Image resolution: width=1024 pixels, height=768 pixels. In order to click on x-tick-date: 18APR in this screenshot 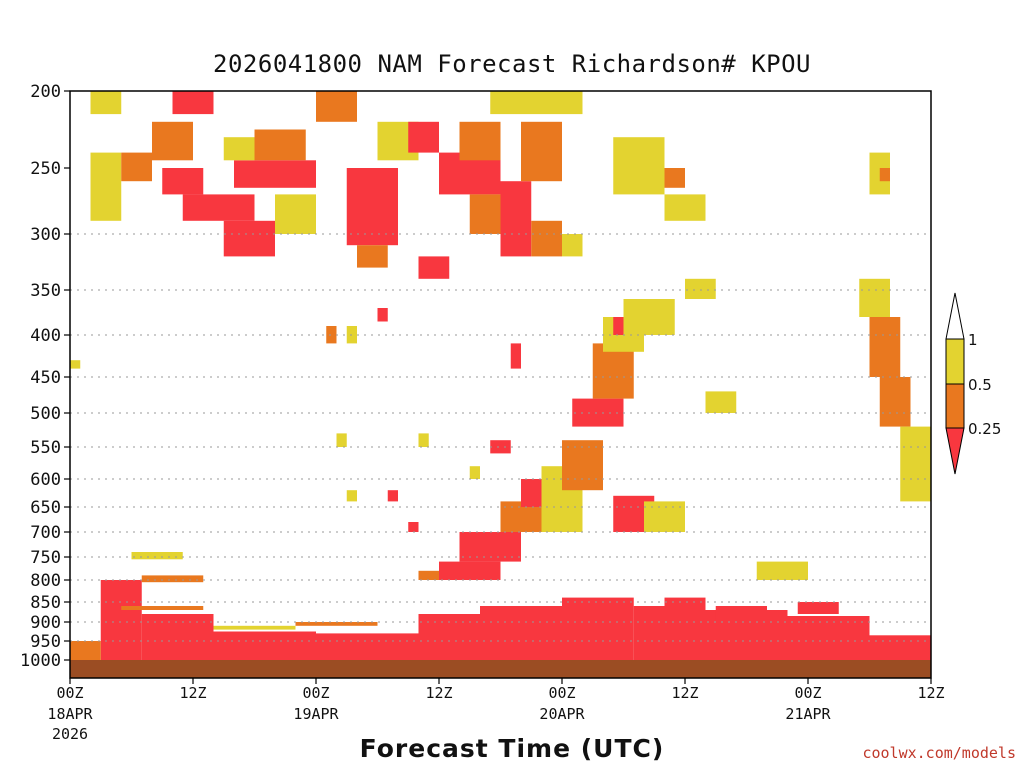, I will do `click(70, 714)`.